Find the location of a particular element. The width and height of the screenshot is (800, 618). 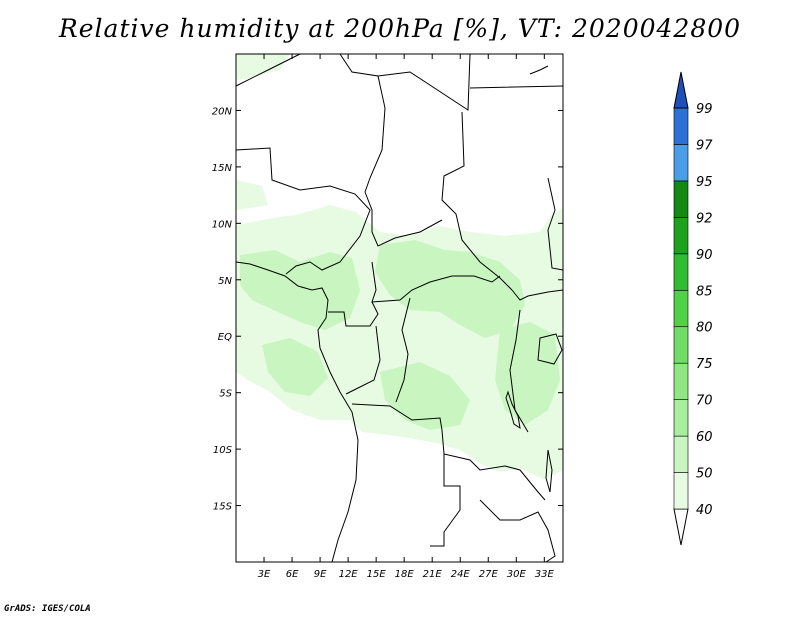

colorbar-label: 80 is located at coordinates (704, 328).